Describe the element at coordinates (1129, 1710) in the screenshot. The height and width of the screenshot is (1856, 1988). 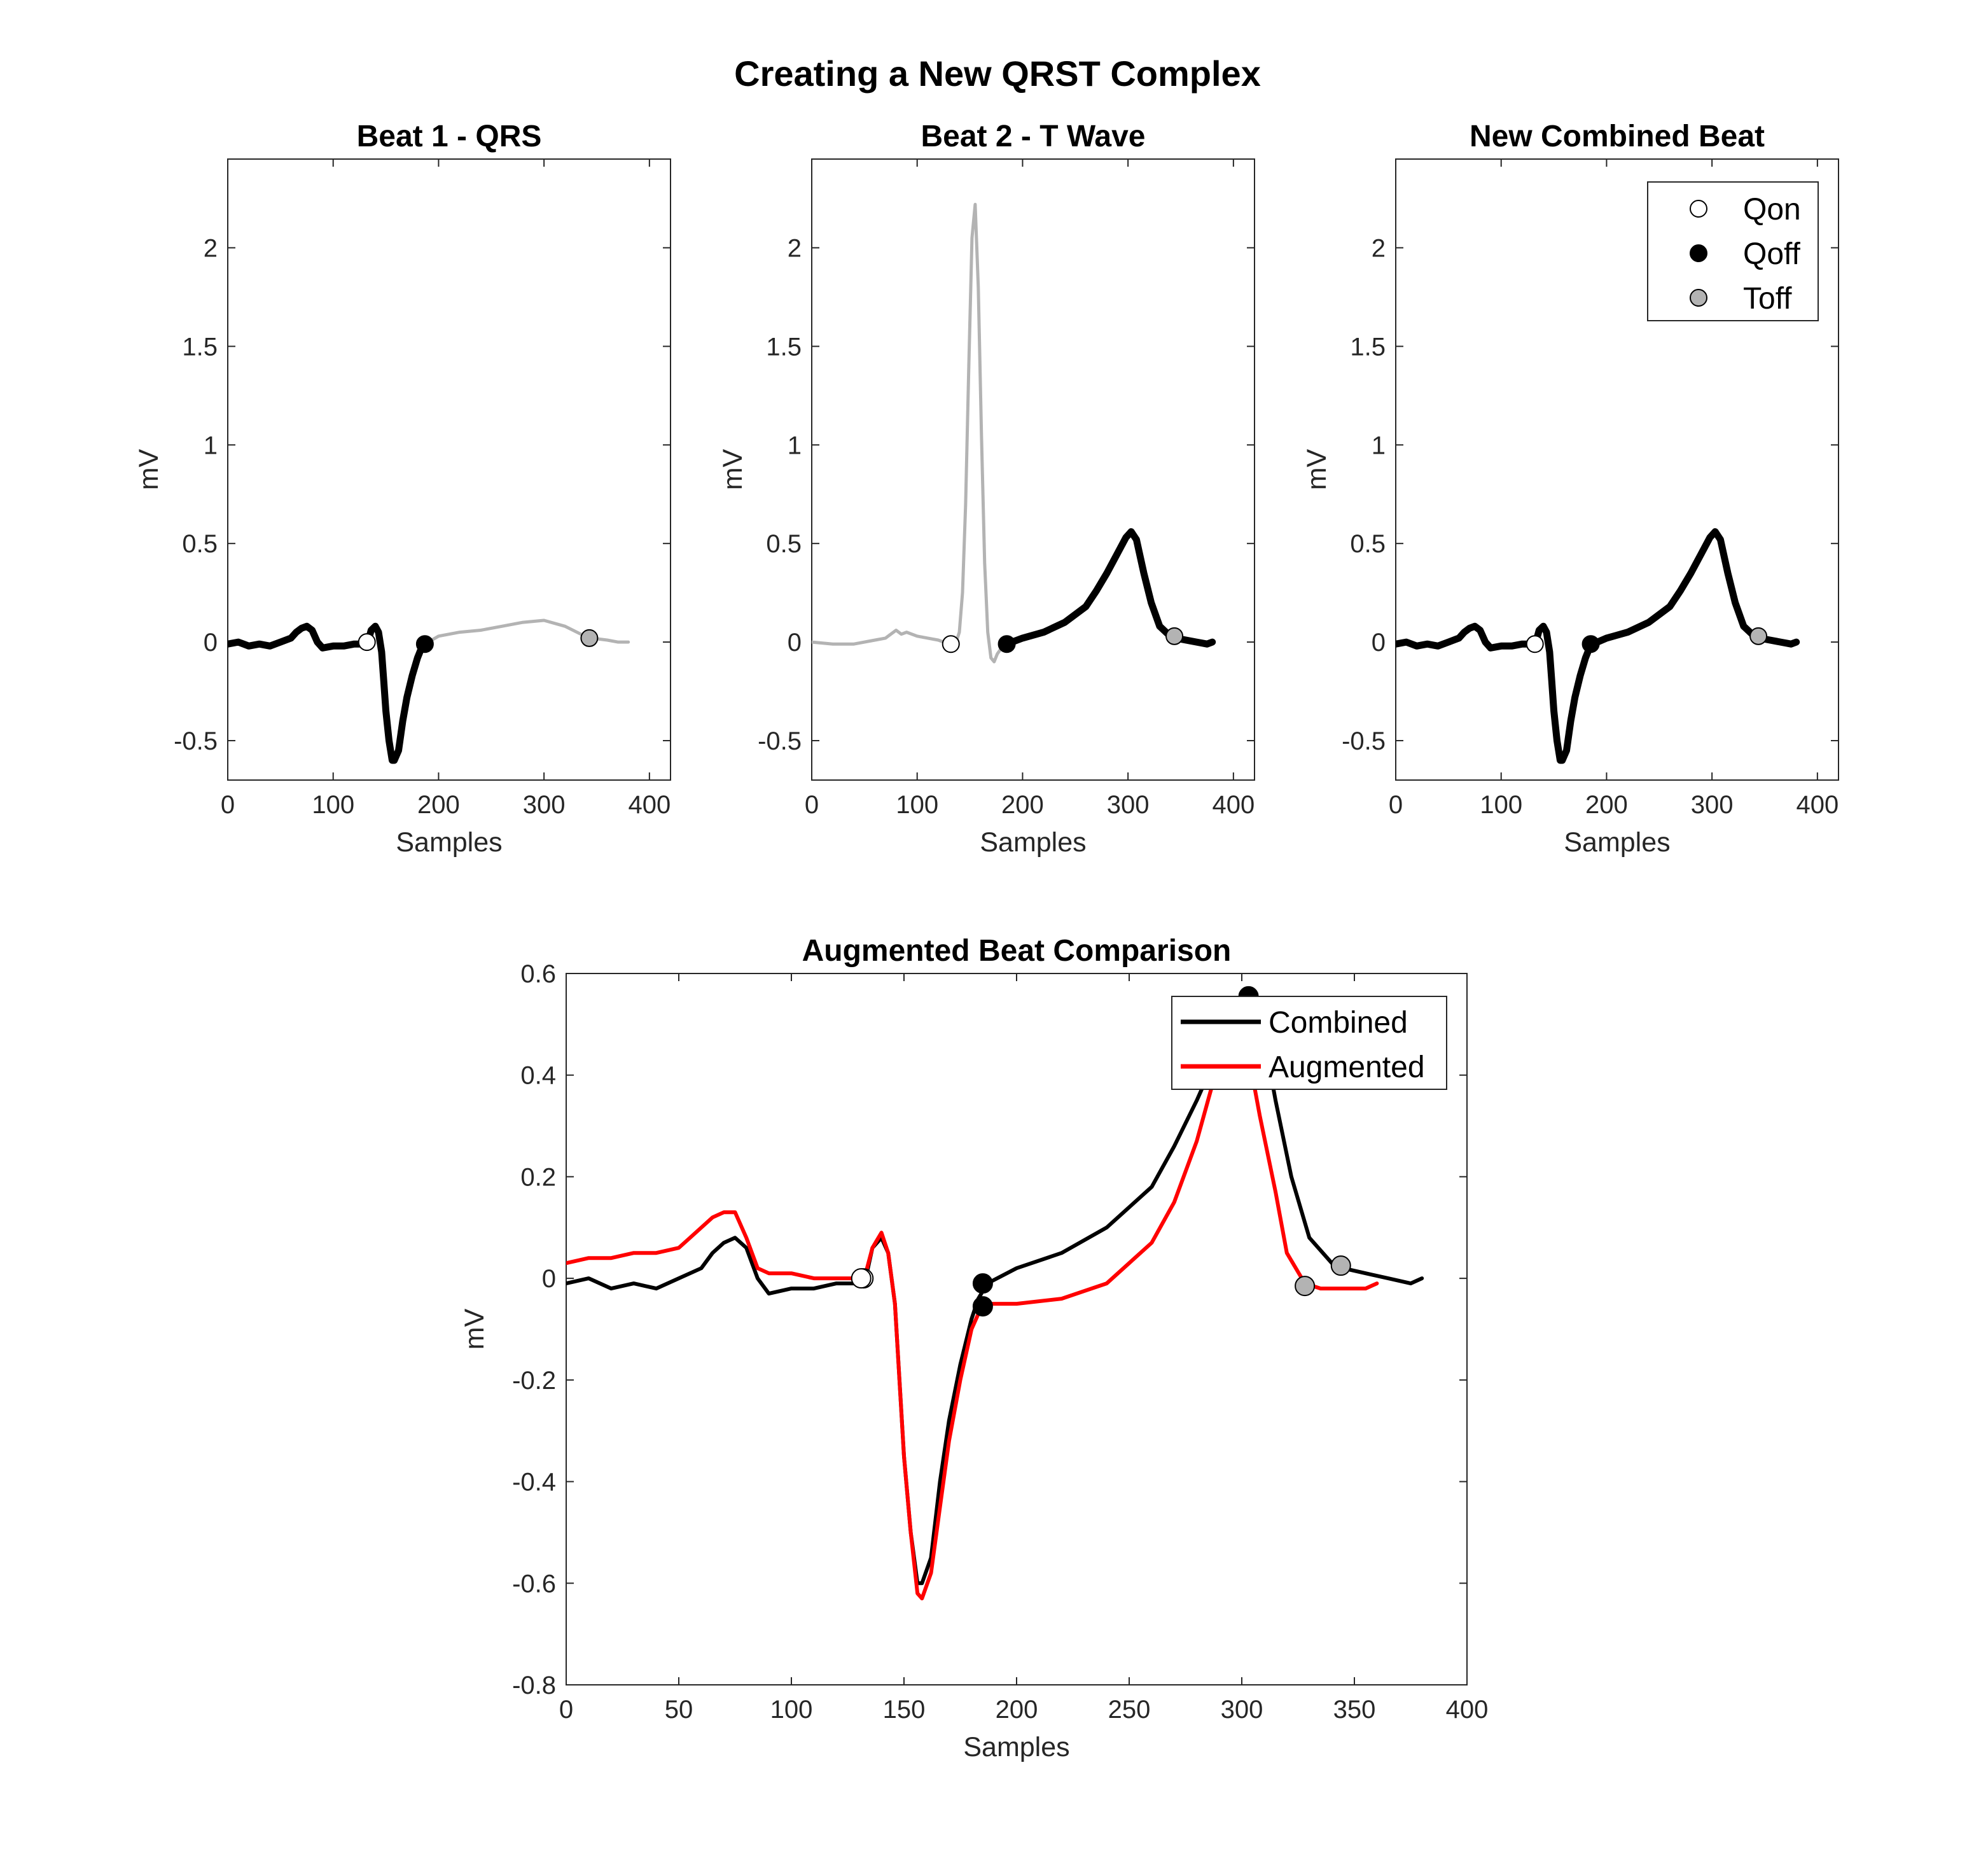
I see `x-tick-label: 250` at that location.